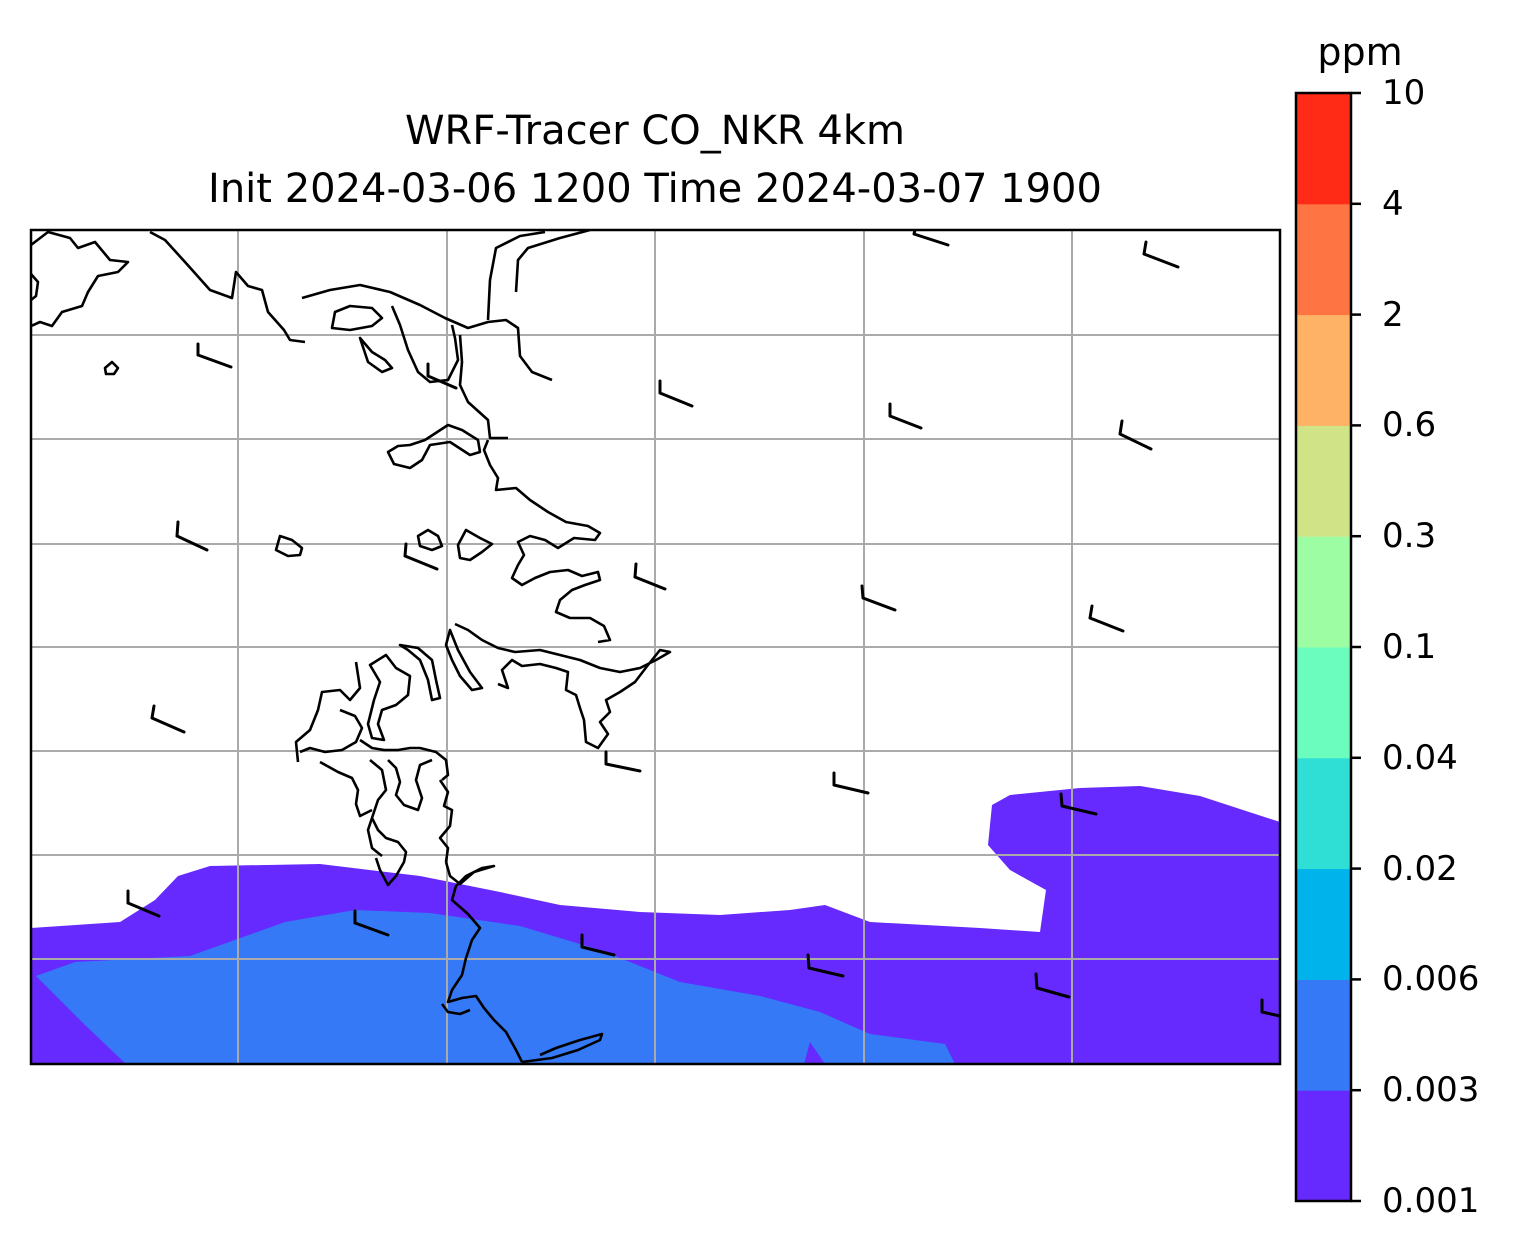 Image resolution: width=1528 pixels, height=1256 pixels. Describe the element at coordinates (1420, 757) in the screenshot. I see `colorbar-tick-label: 0.04` at that location.